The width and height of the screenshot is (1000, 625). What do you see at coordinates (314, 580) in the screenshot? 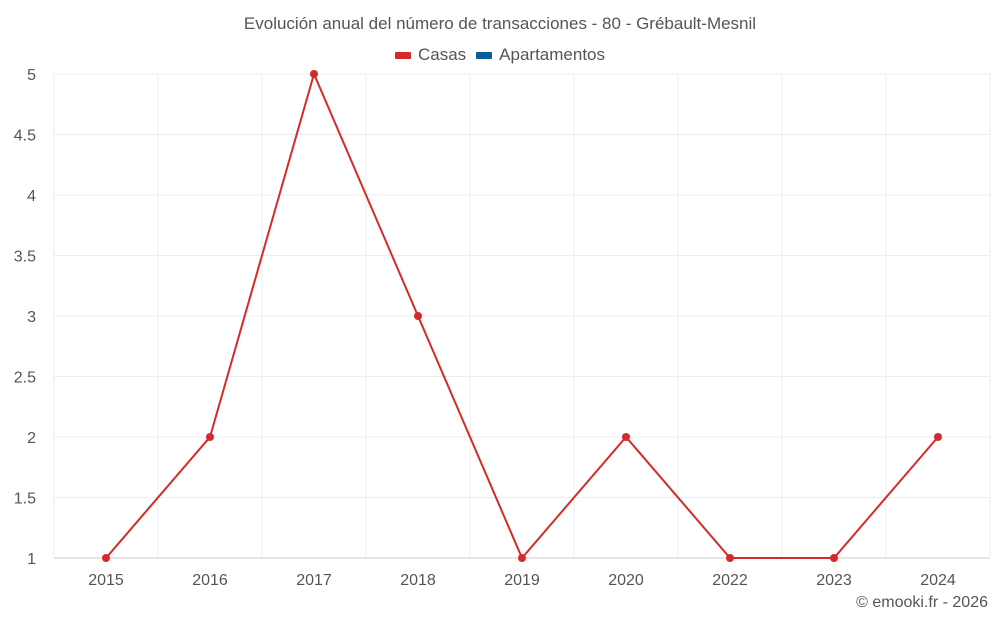
I see `x-tick-label: 2017` at bounding box center [314, 580].